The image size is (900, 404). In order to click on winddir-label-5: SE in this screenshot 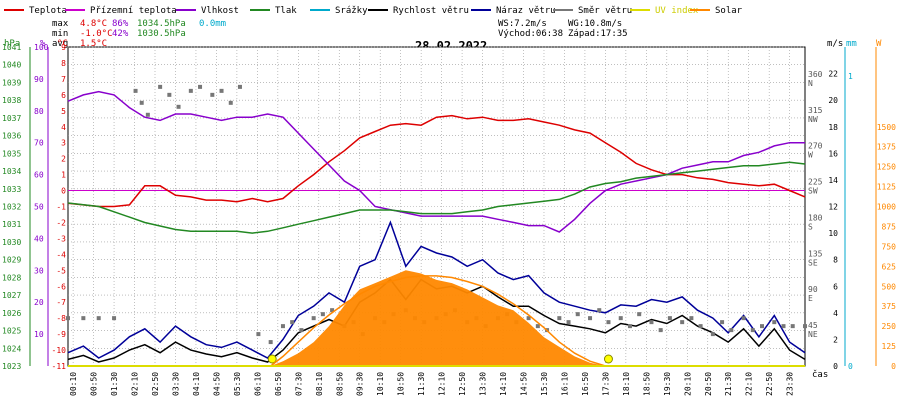, I will do `click(813, 262)`.